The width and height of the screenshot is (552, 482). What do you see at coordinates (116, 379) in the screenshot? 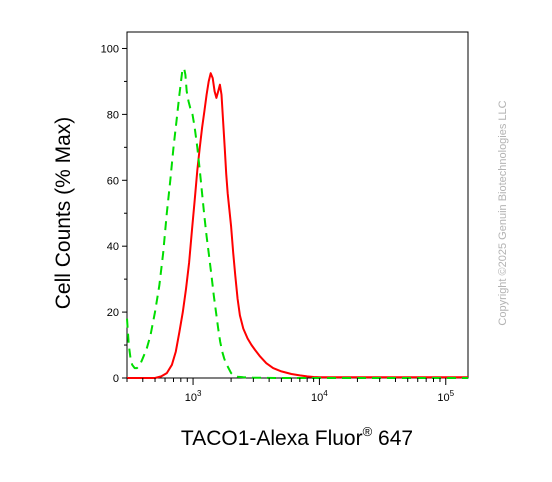
I see `y-tick-label: 0` at bounding box center [116, 379].